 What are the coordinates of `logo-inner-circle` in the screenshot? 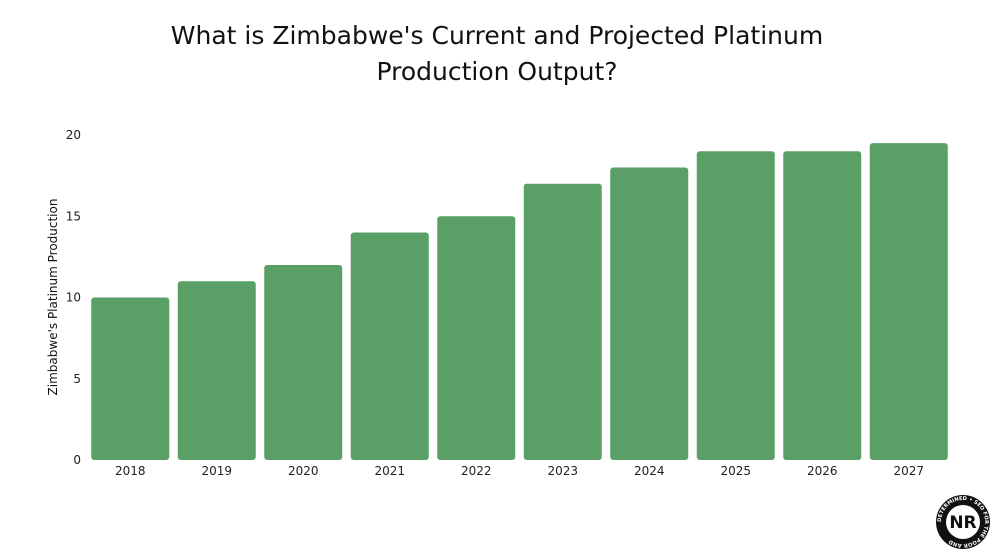 It's located at (963, 522).